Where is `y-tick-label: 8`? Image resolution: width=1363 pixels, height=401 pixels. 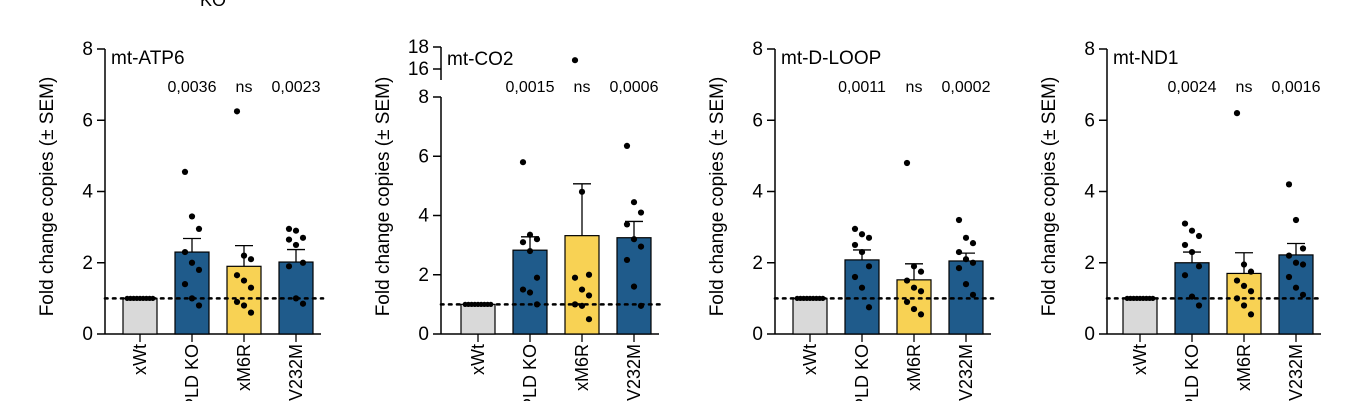 y-tick-label: 8 is located at coordinates (757, 49).